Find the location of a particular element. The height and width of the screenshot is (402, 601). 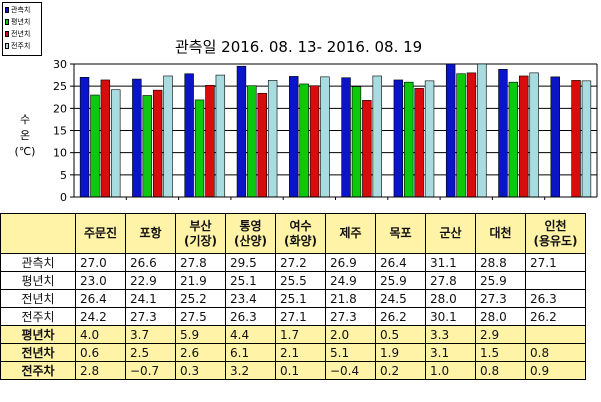

station-header: 부산 (기장) is located at coordinates (200, 233).